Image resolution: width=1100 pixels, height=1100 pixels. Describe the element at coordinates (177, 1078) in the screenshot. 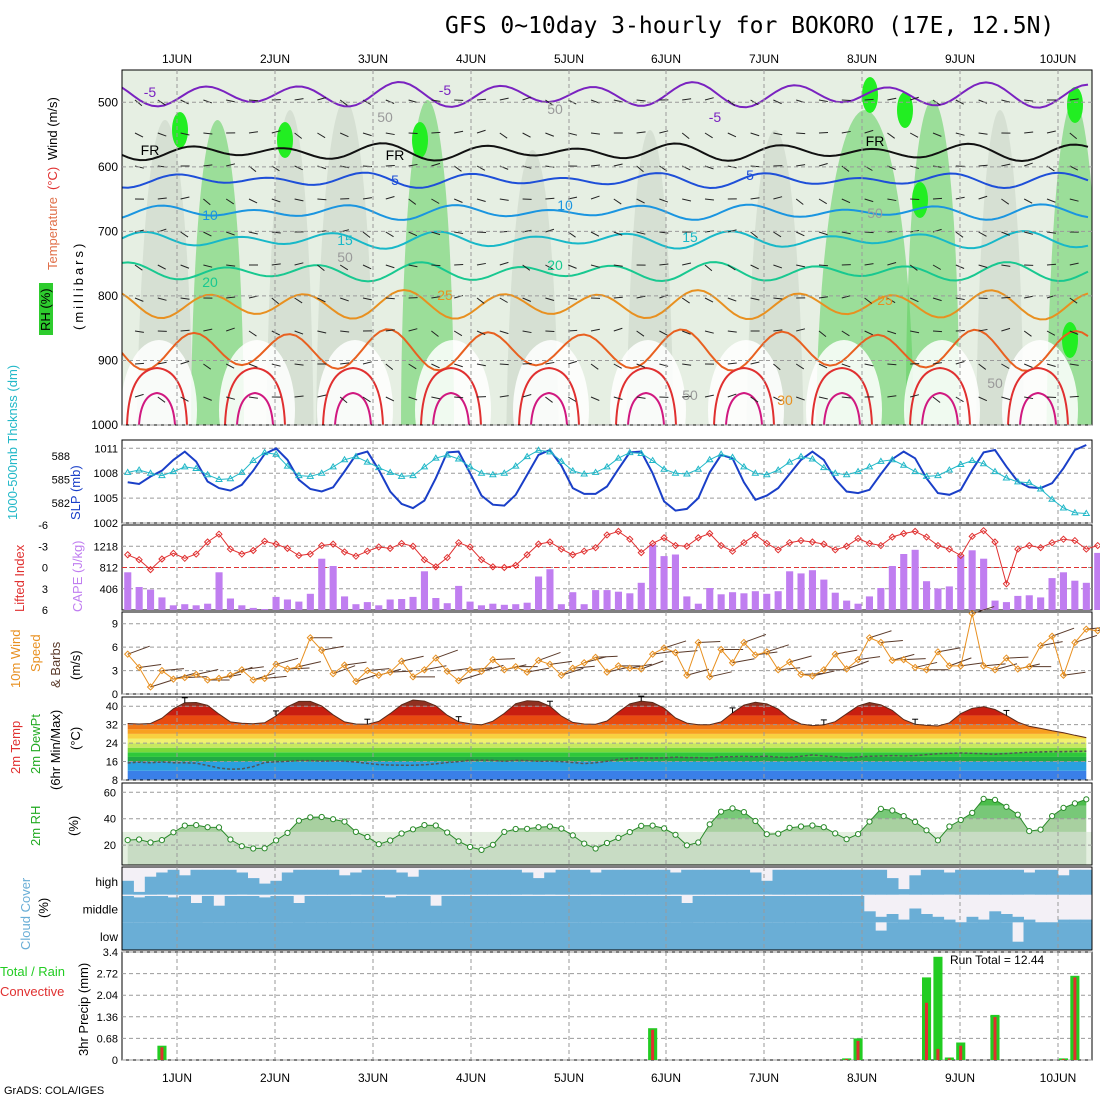

I see `bottom-date-label: 1JUN` at that location.